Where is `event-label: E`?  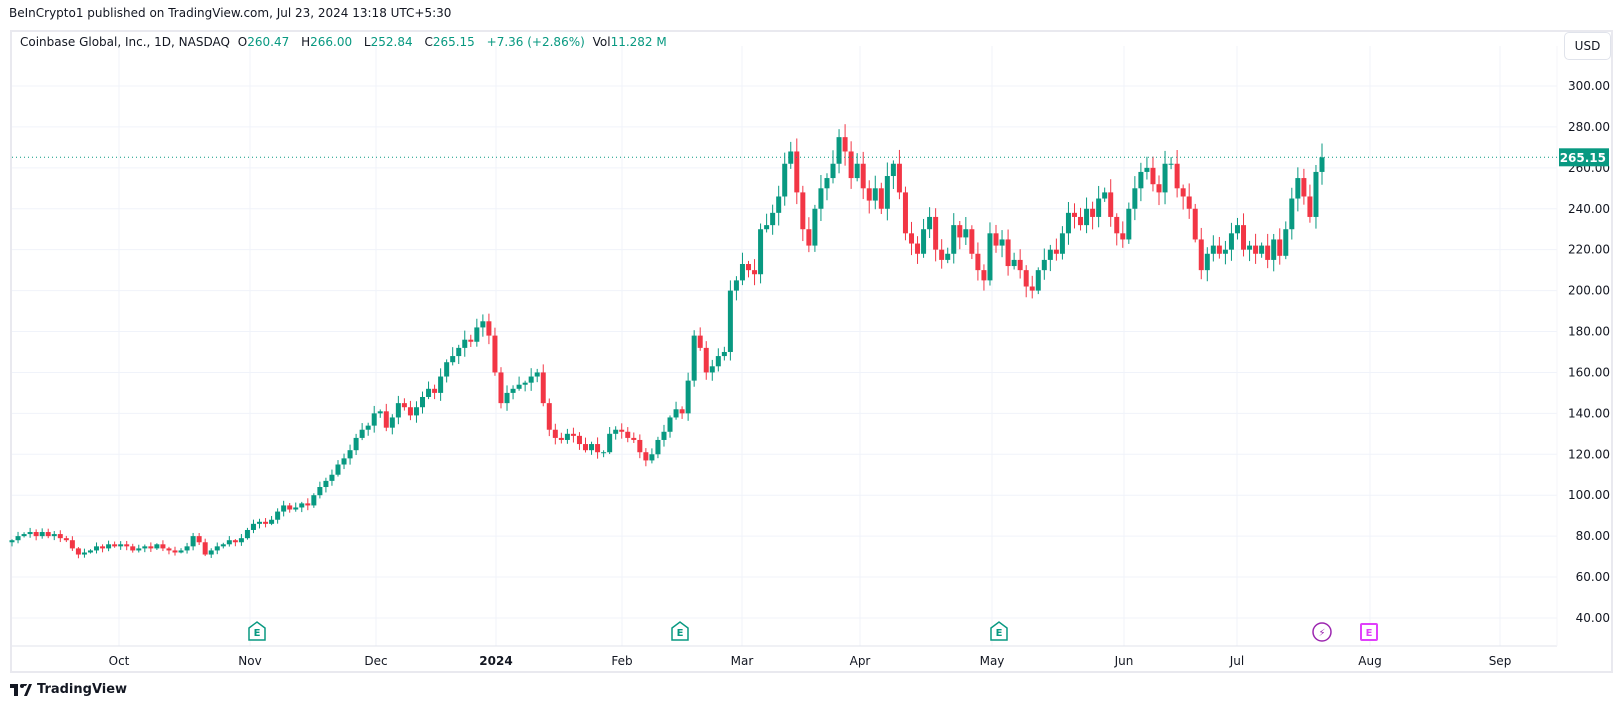
event-label: E is located at coordinates (680, 633).